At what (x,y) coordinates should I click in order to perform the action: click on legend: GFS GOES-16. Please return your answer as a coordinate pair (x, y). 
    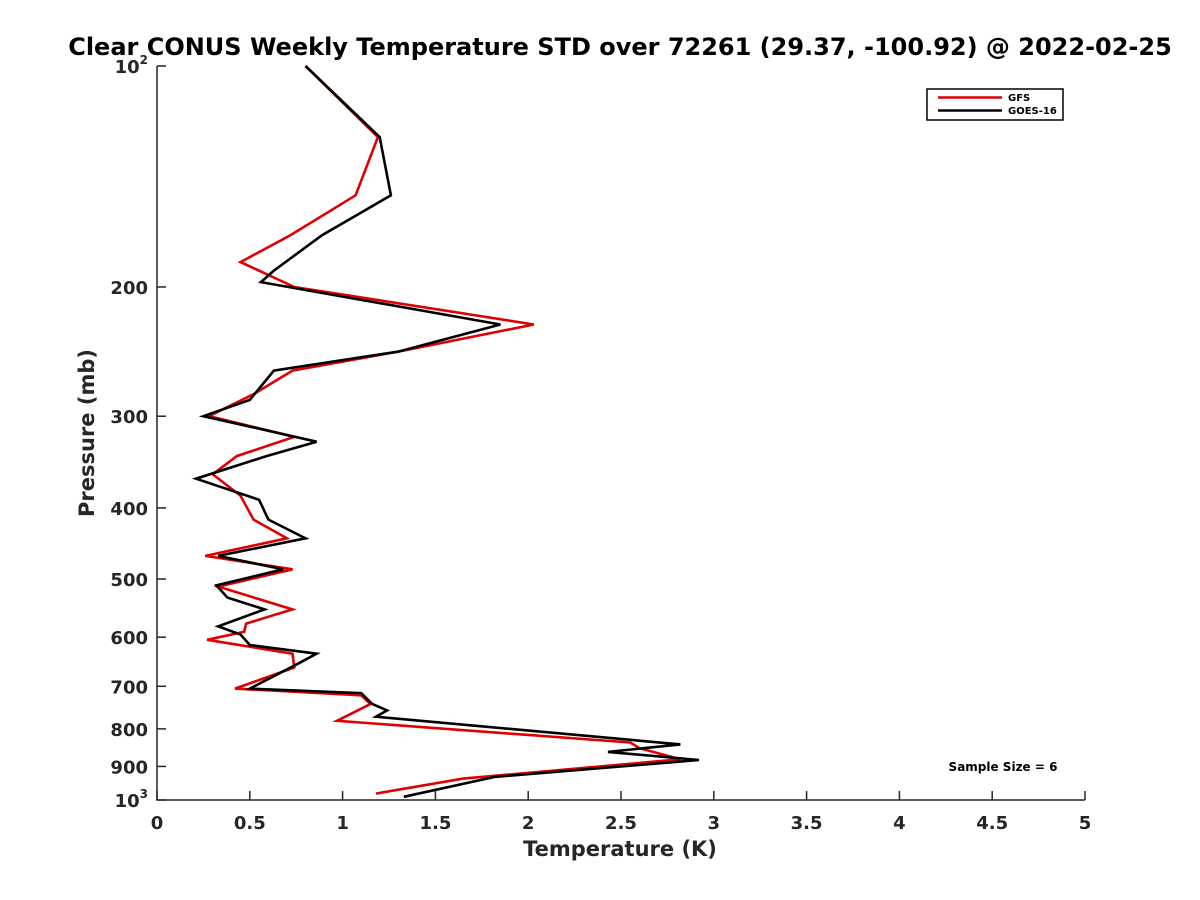
    Looking at the image, I should click on (995, 104).